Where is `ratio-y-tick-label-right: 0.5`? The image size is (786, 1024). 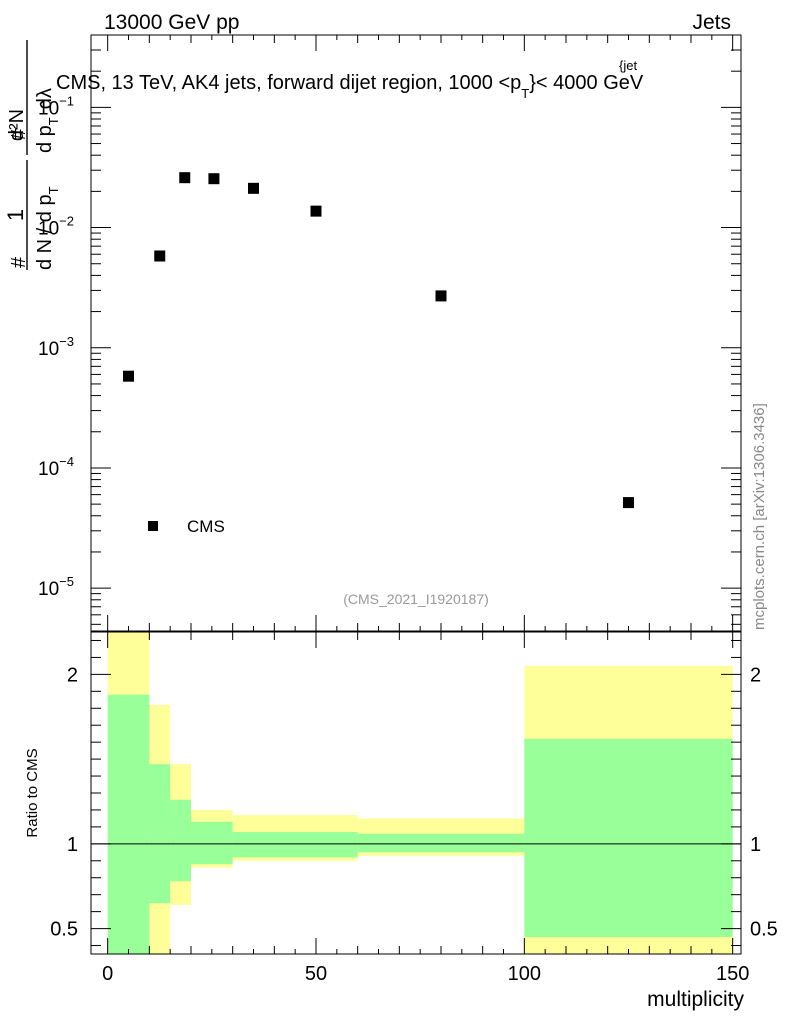 ratio-y-tick-label-right: 0.5 is located at coordinates (764, 930).